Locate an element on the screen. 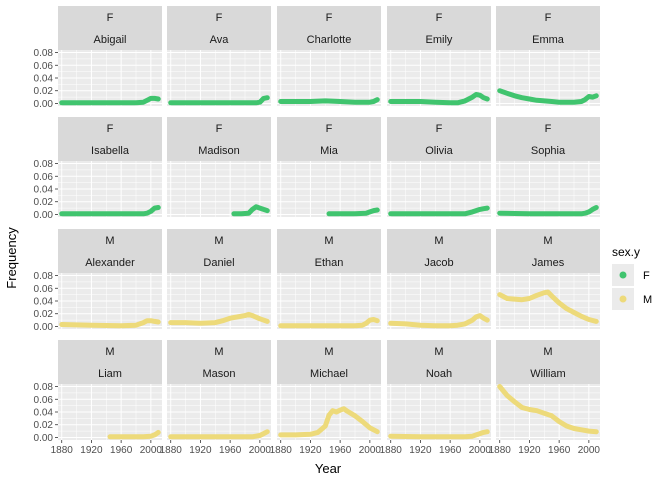  facet-panel: M Daniel is located at coordinates (219, 279).